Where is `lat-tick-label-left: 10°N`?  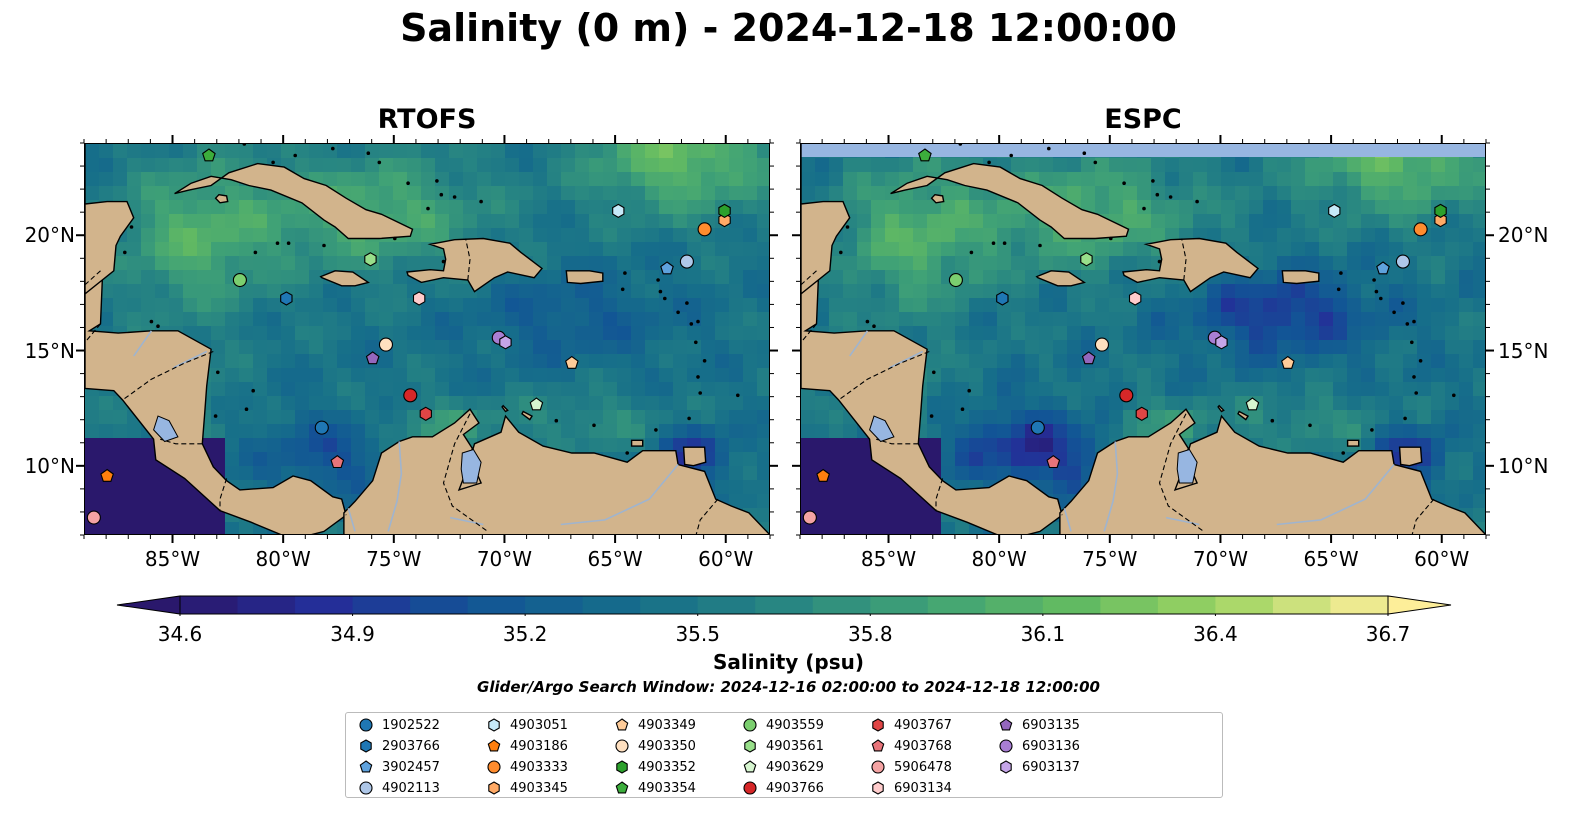 lat-tick-label-left: 10°N is located at coordinates (49, 465).